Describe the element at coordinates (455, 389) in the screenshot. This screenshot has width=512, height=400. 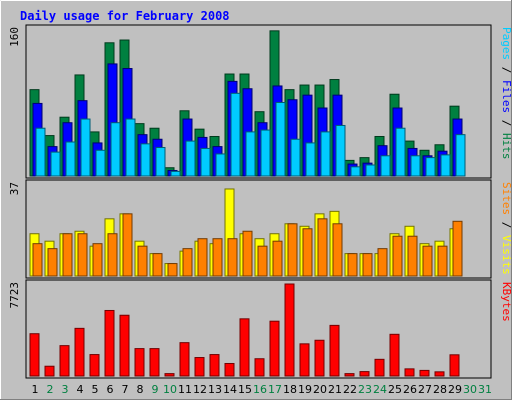
I see `x-tick-label-day-29: 29` at that location.